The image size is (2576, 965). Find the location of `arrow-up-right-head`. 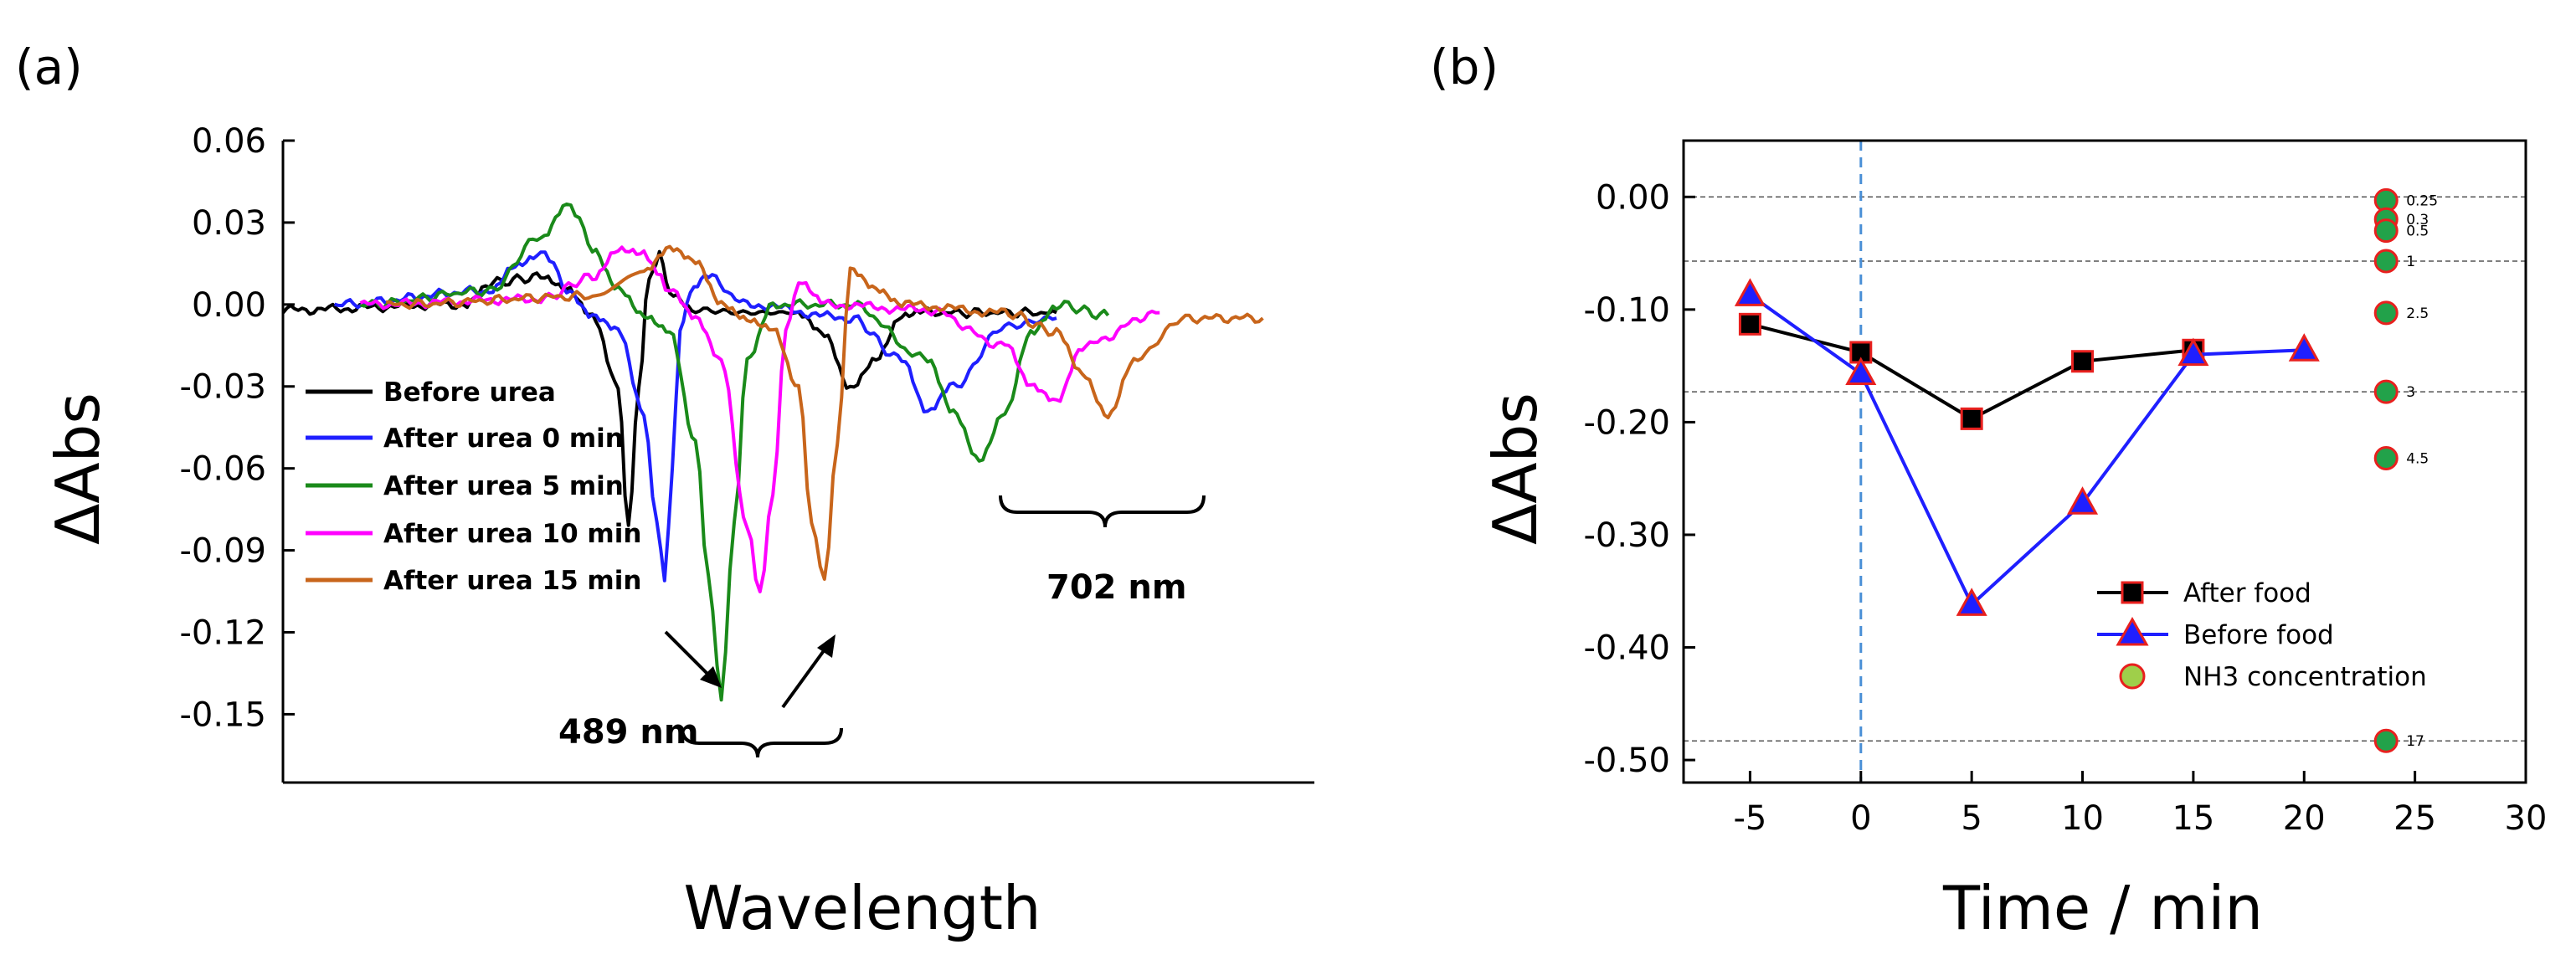

arrow-up-right-head is located at coordinates (827, 646).